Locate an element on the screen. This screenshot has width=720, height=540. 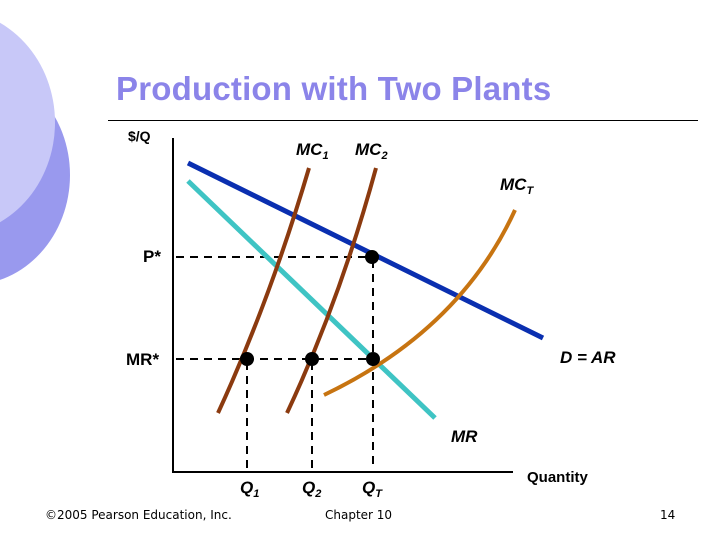
point-mc2-mrstar is located at coordinates (312, 359).